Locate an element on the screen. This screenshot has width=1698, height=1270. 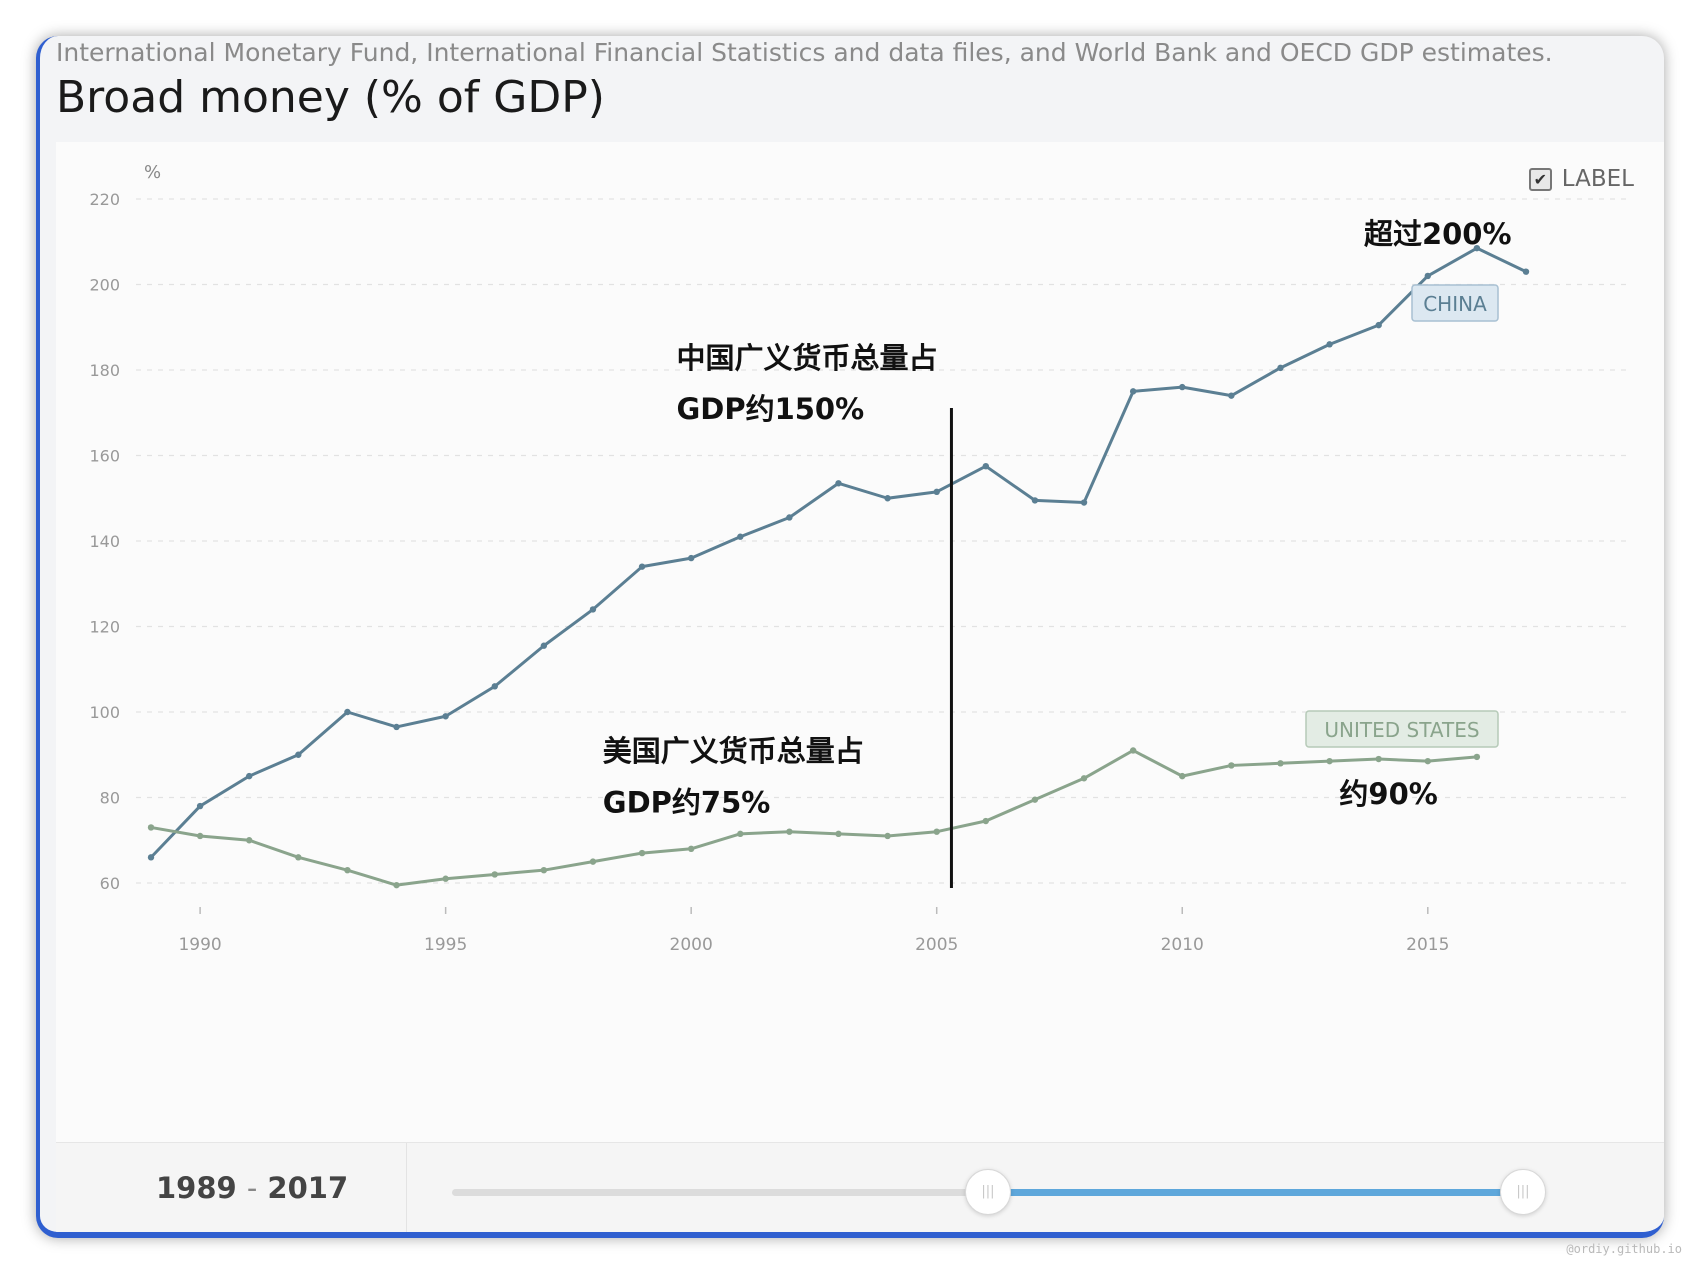
y-tick-label: 100 is located at coordinates (104, 712).